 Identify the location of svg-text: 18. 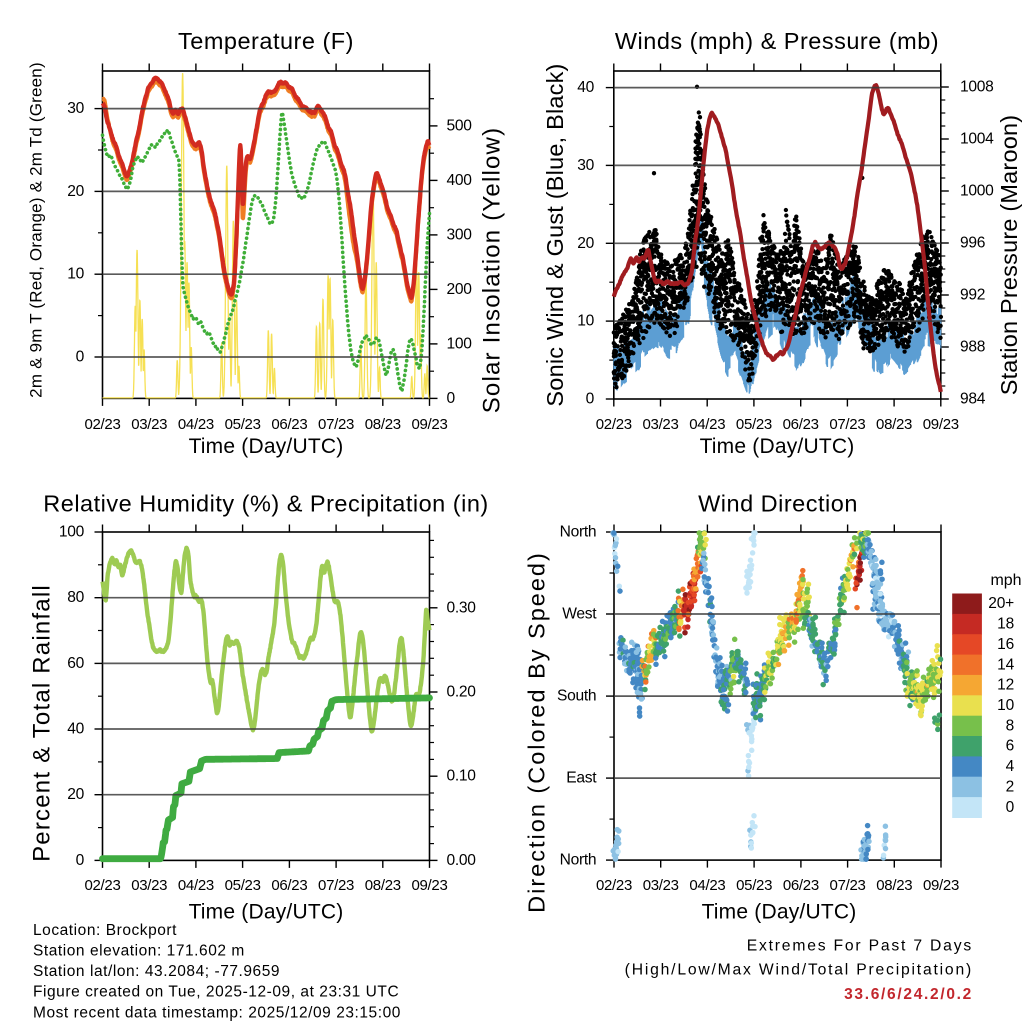
(1005, 624).